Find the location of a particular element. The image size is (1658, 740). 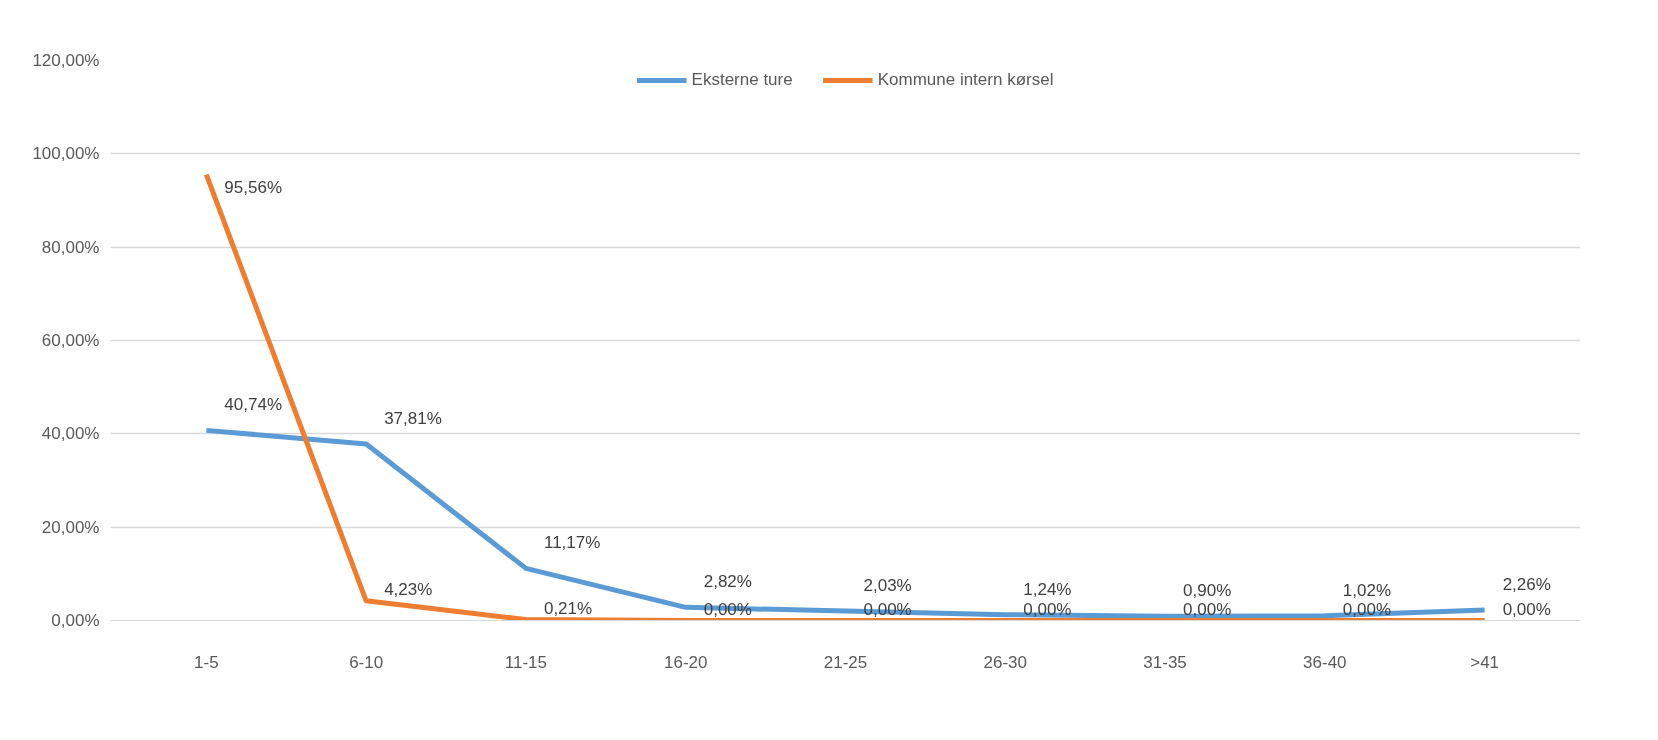

data-label: 4,23% is located at coordinates (408, 589).